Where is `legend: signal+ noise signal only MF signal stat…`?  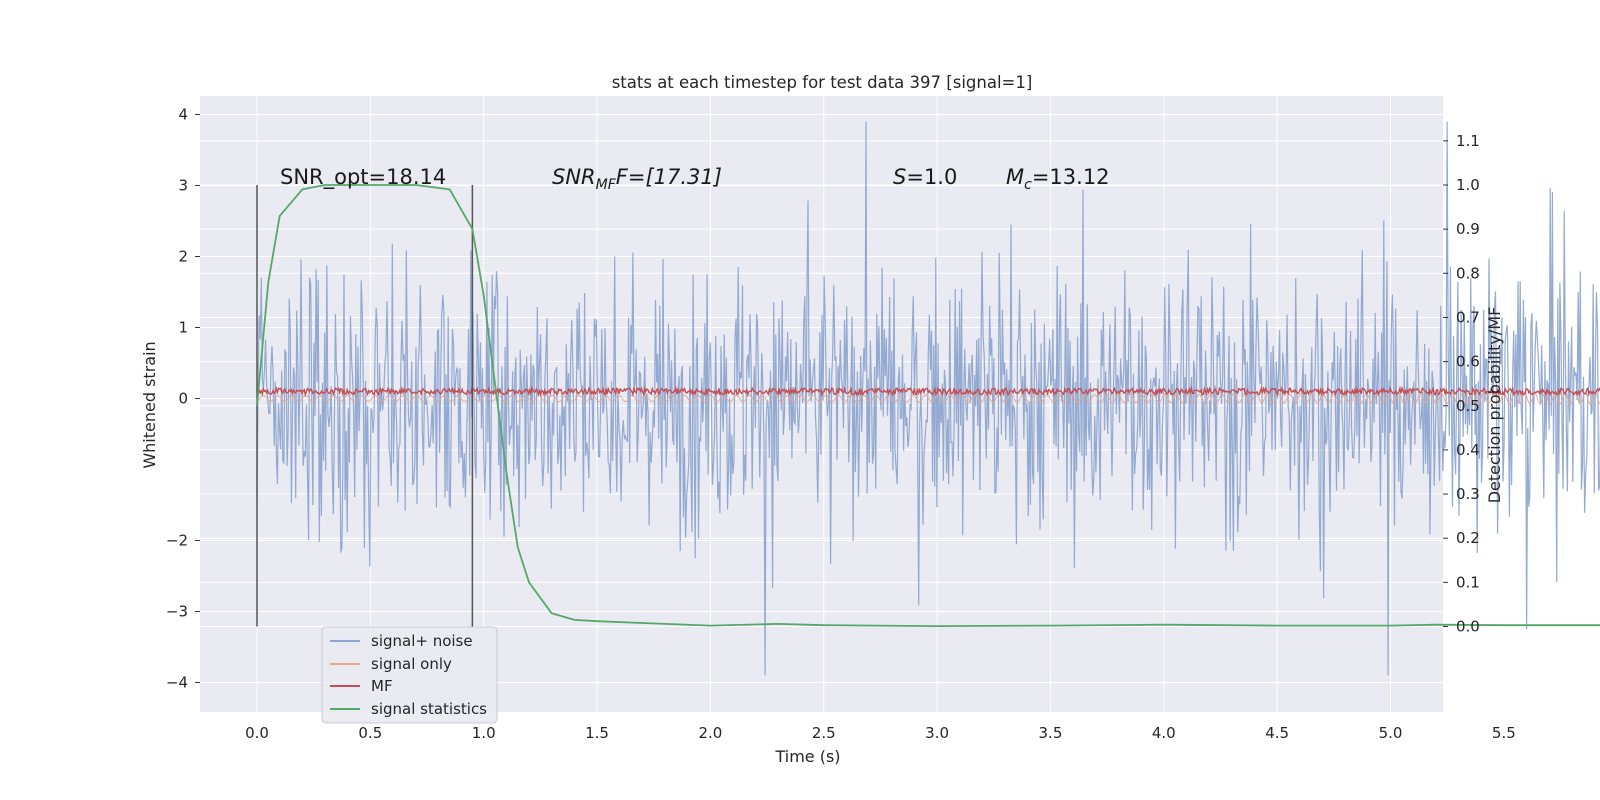
legend: signal+ noise signal only MF signal stat… is located at coordinates (409, 675).